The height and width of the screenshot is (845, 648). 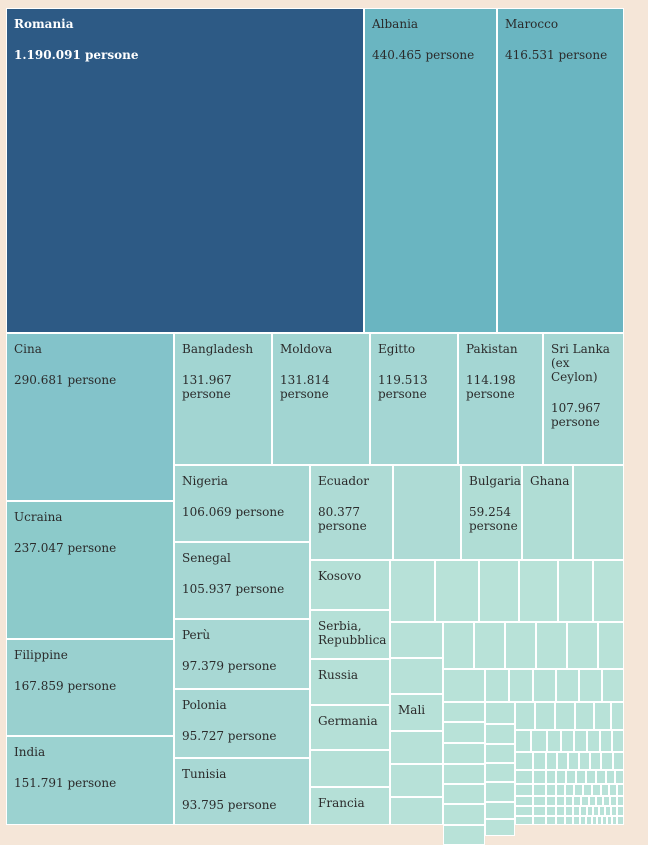 I want to click on treemap-cell-marocco: Marocco 416.531 persone, so click(x=560, y=170).